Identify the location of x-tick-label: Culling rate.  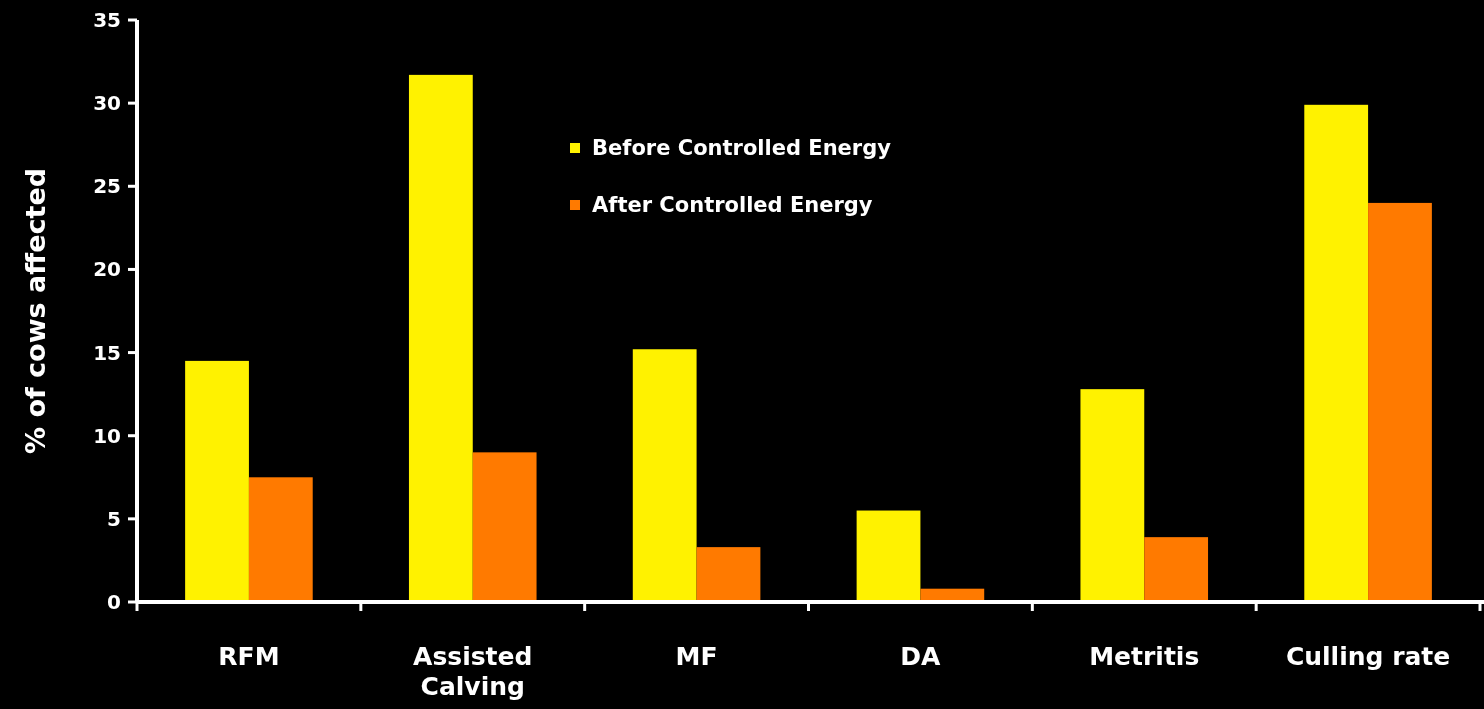
(1368, 656).